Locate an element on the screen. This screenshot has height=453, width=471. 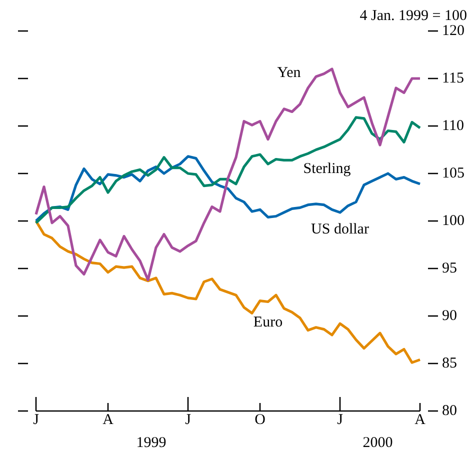
series-label: US dollar is located at coordinates (340, 229).